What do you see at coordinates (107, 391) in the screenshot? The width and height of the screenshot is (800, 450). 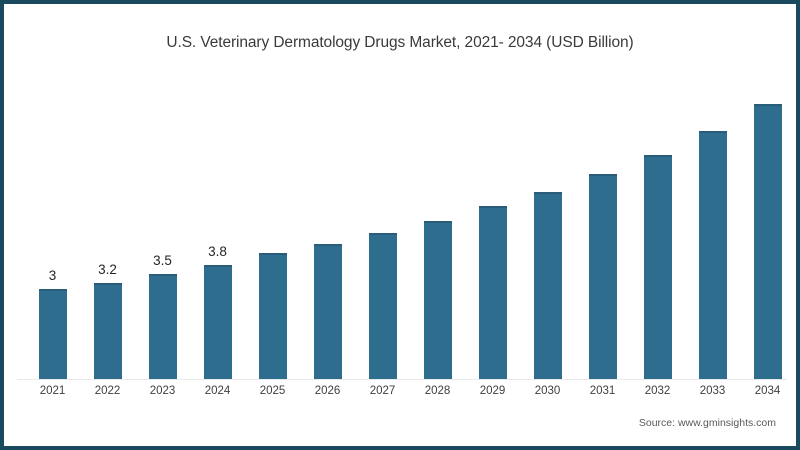 I see `x-axis-tick-2022: 2022` at bounding box center [107, 391].